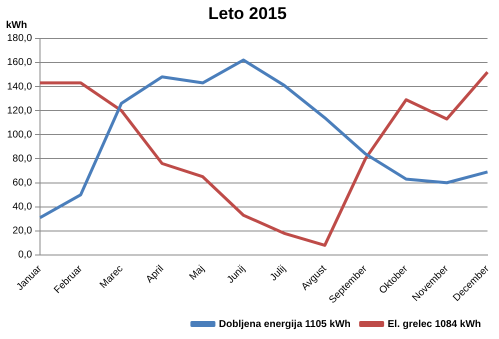 This screenshot has height=339, width=499. What do you see at coordinates (17, 26) in the screenshot?
I see `y-axis-title: kWh` at bounding box center [17, 26].